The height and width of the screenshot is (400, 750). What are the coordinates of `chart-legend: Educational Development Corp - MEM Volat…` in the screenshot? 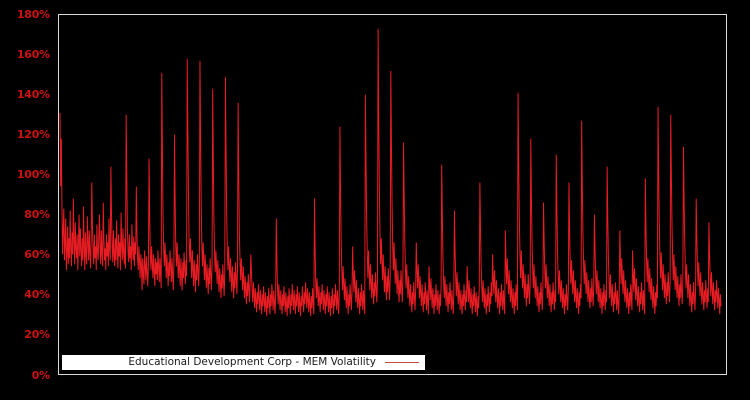 It's located at (243, 362).